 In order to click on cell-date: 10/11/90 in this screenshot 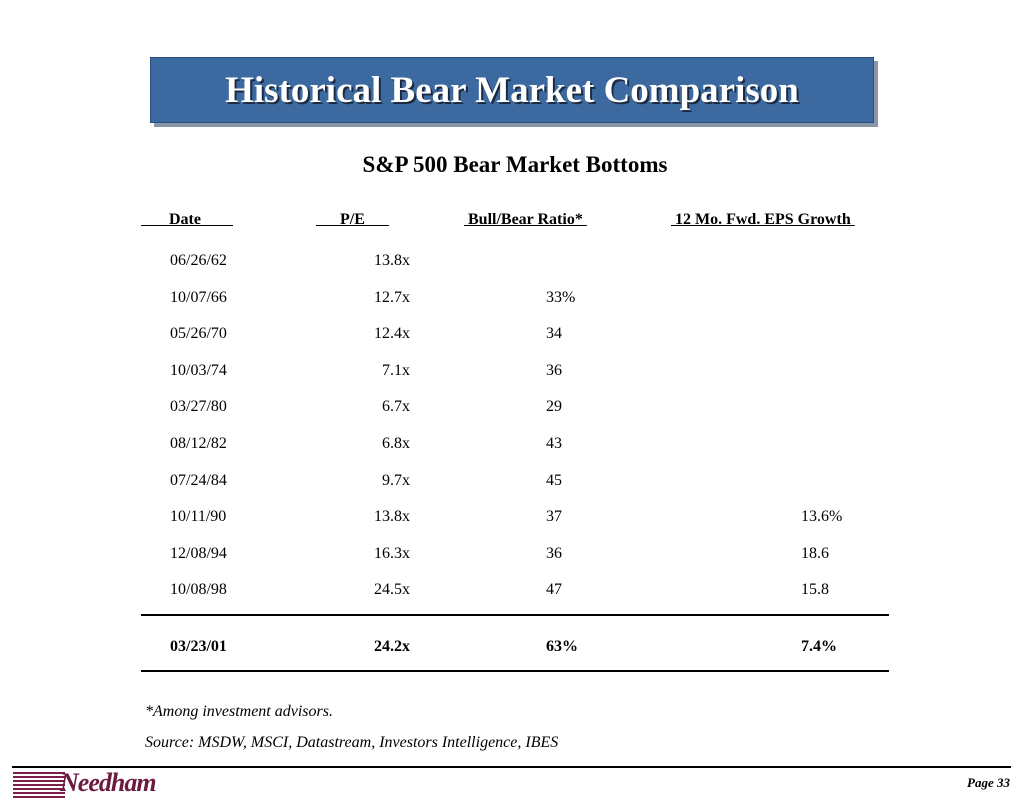, I will do `click(198, 516)`.